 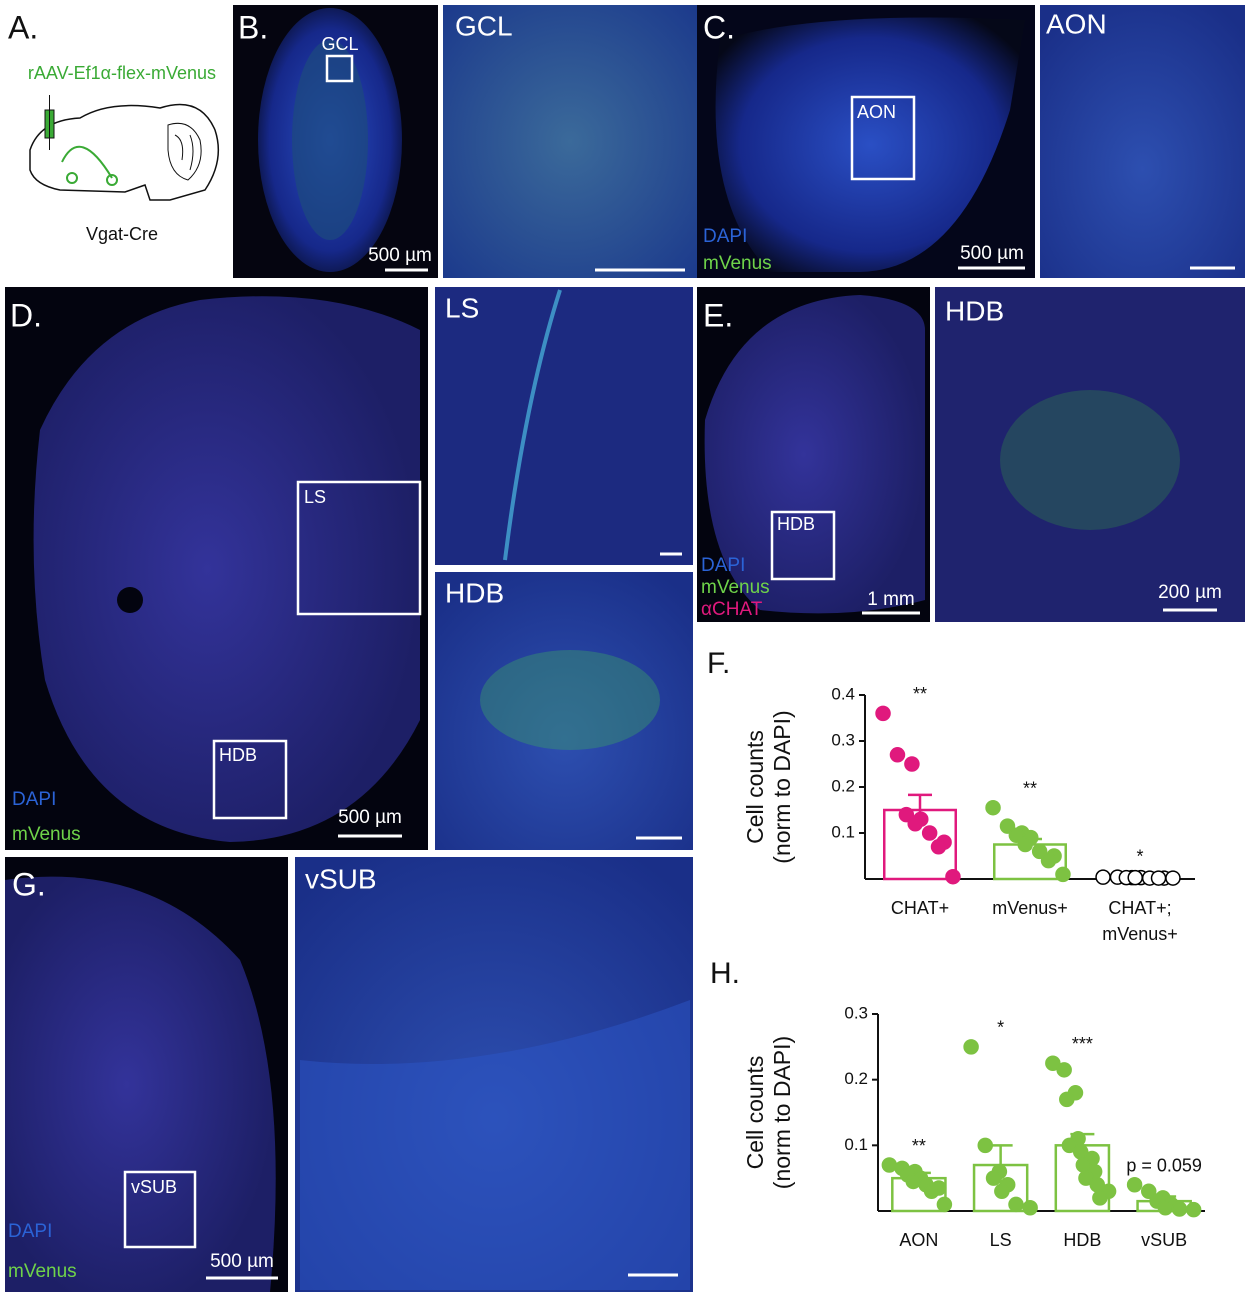 What do you see at coordinates (154, 1187) in the screenshot?
I see `roi-label: vSUB` at bounding box center [154, 1187].